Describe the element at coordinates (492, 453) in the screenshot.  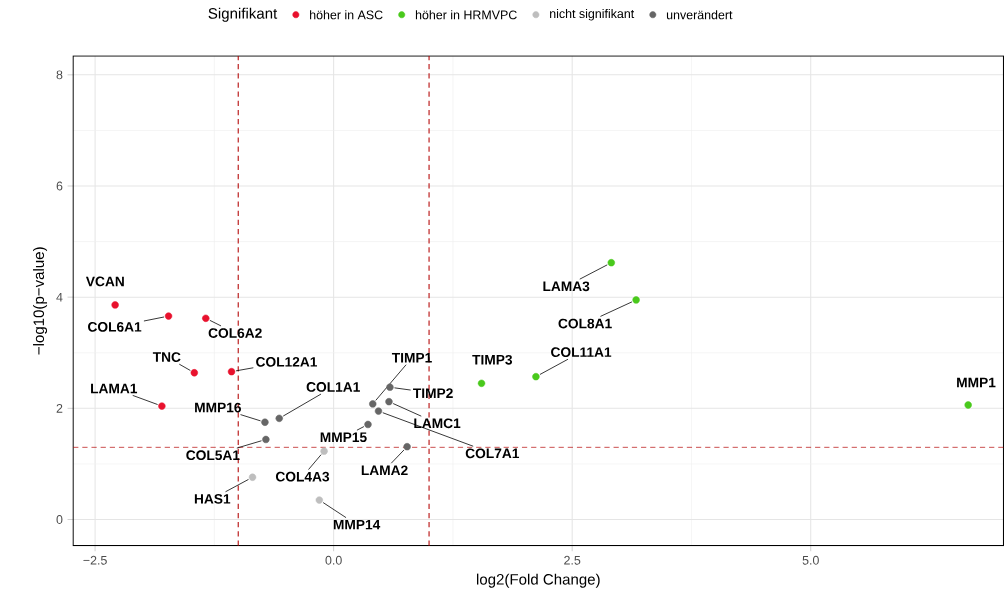
I see `annotation: COL7A1` at that location.